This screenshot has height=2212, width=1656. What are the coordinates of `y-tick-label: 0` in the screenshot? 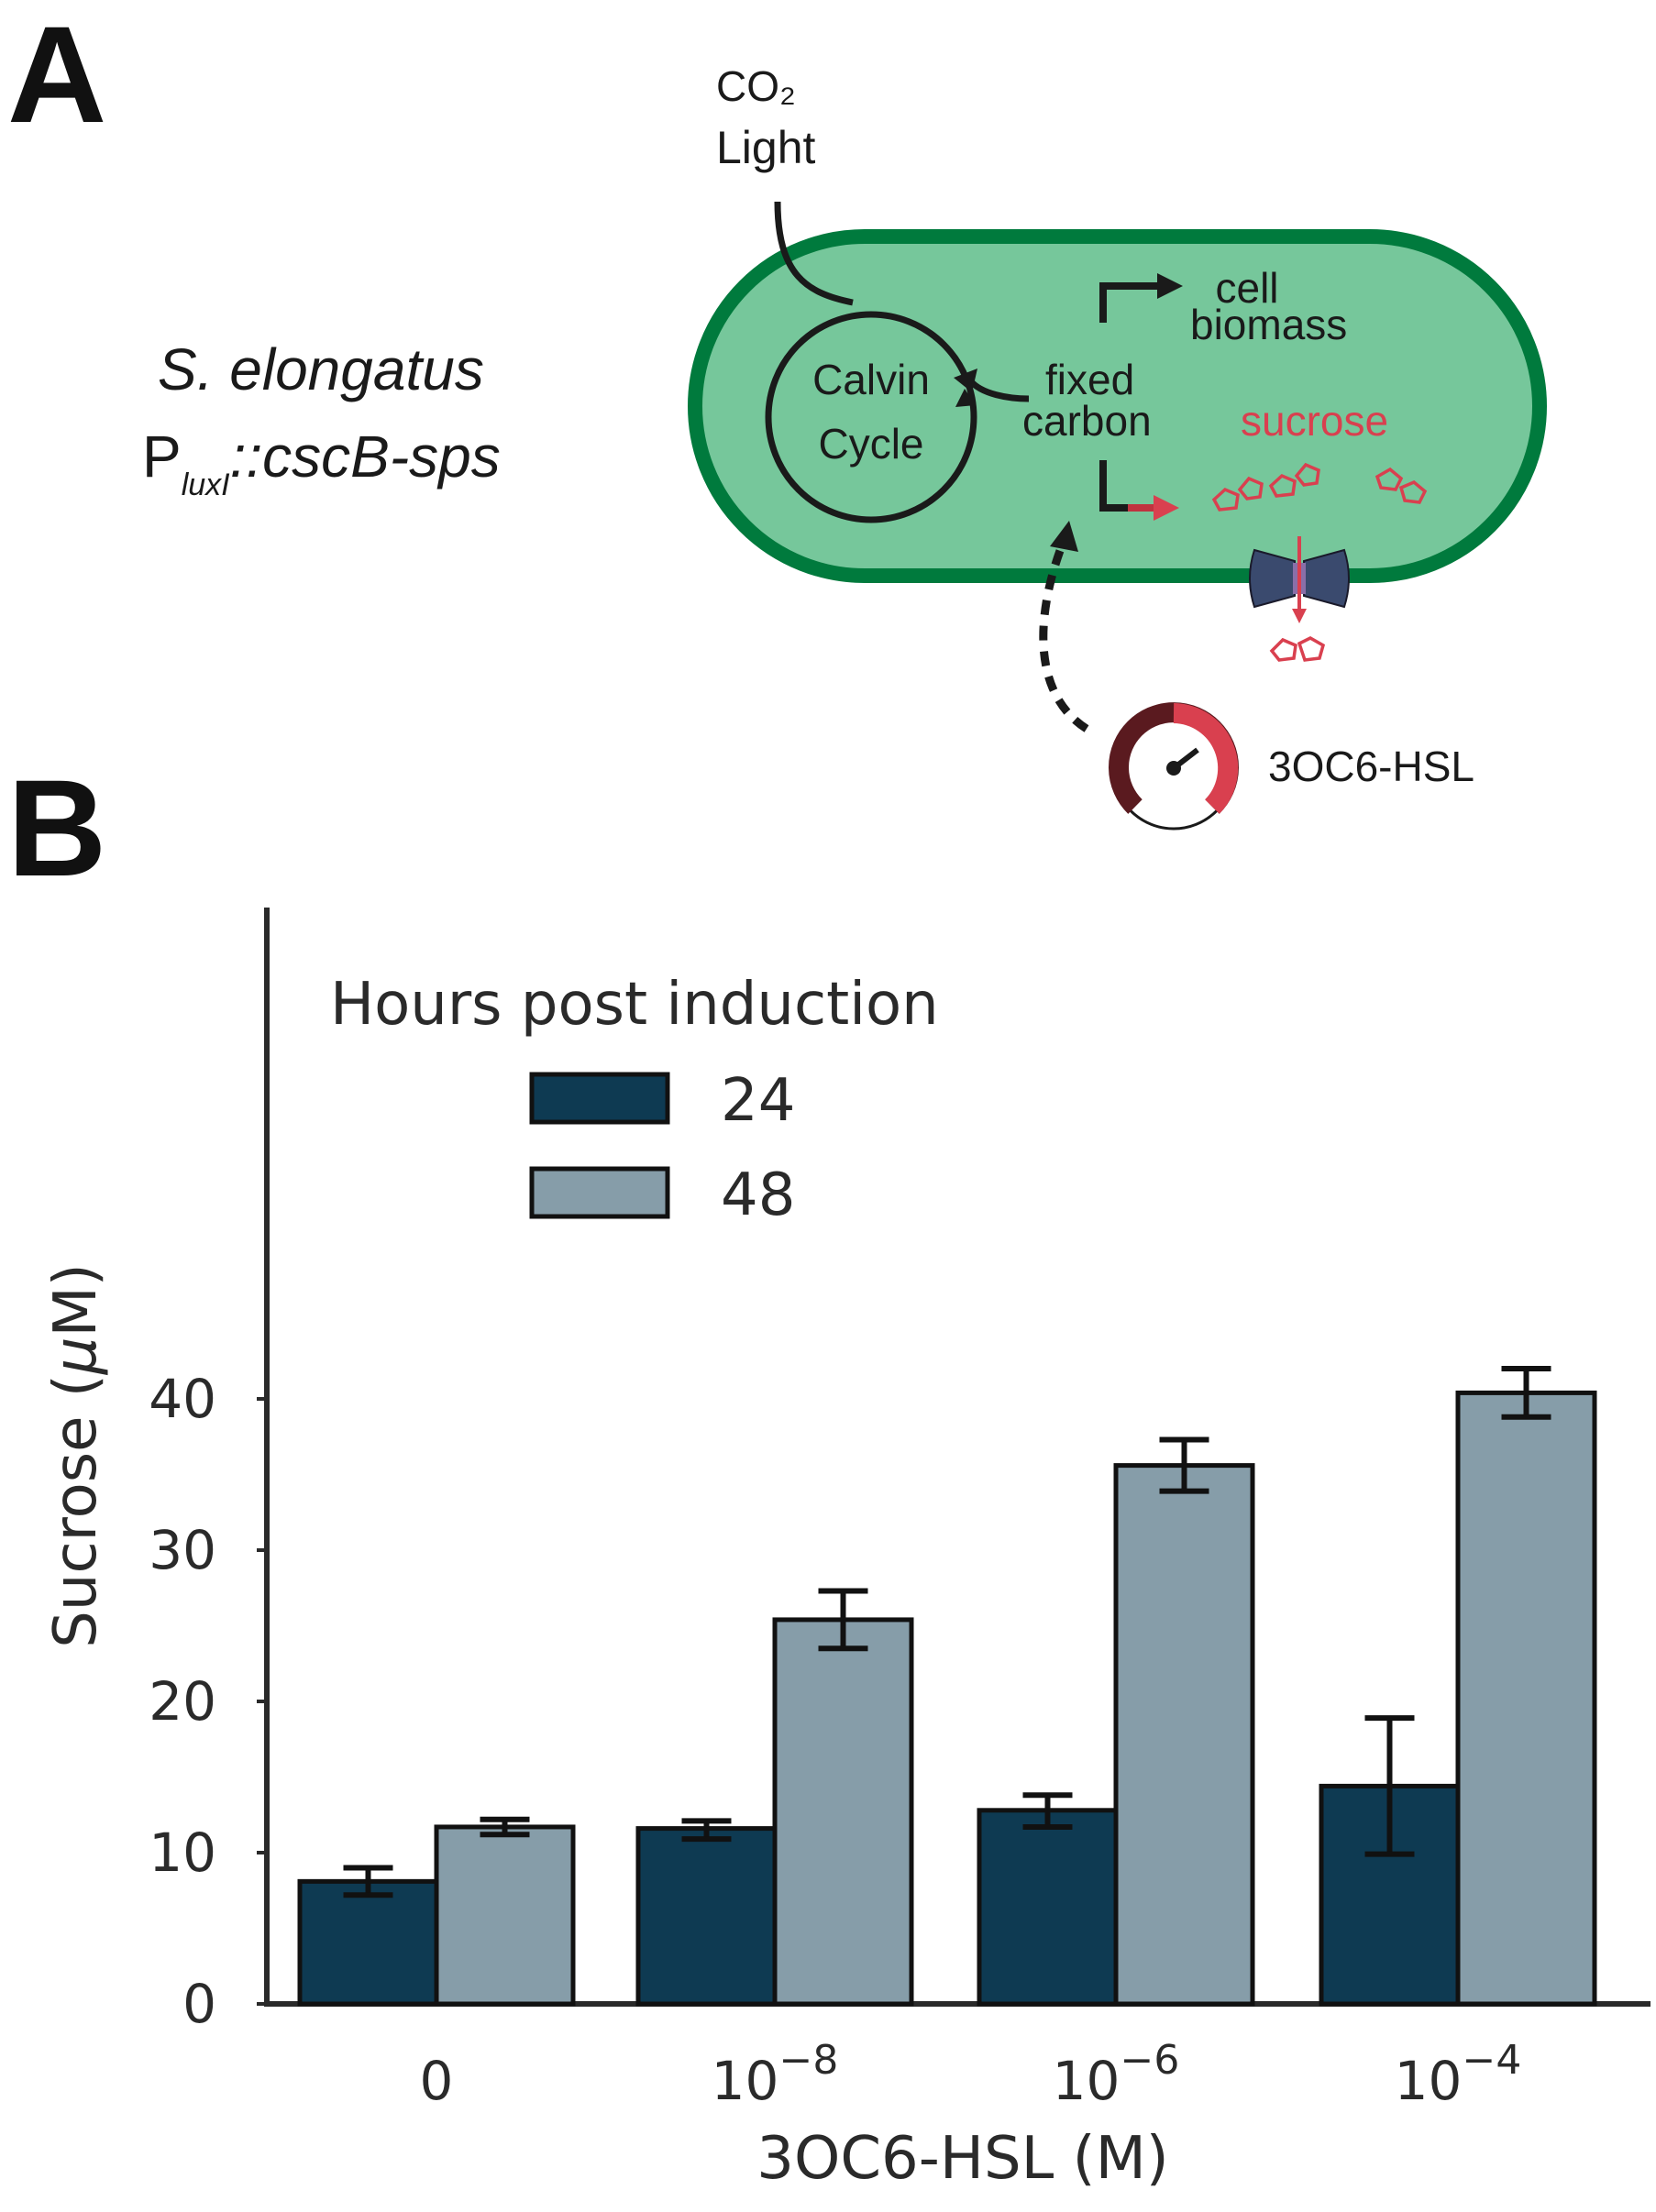 It's located at (199, 2004).